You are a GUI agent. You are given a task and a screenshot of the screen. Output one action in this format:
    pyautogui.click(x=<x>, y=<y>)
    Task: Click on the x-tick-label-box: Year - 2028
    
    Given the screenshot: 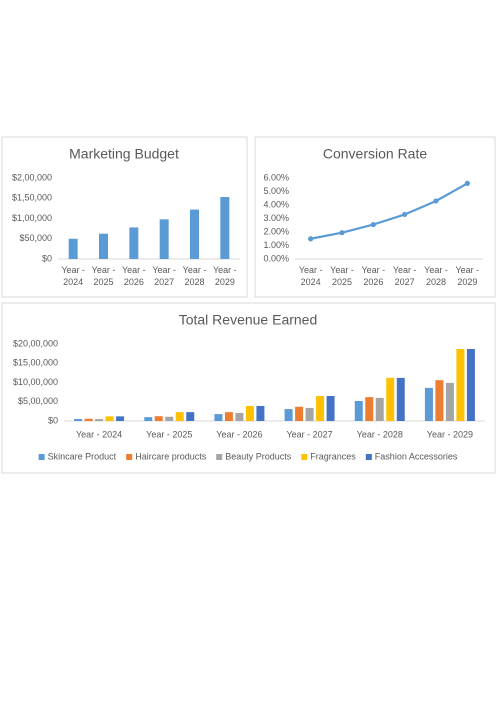 What is the action you would take?
    pyautogui.click(x=436, y=276)
    